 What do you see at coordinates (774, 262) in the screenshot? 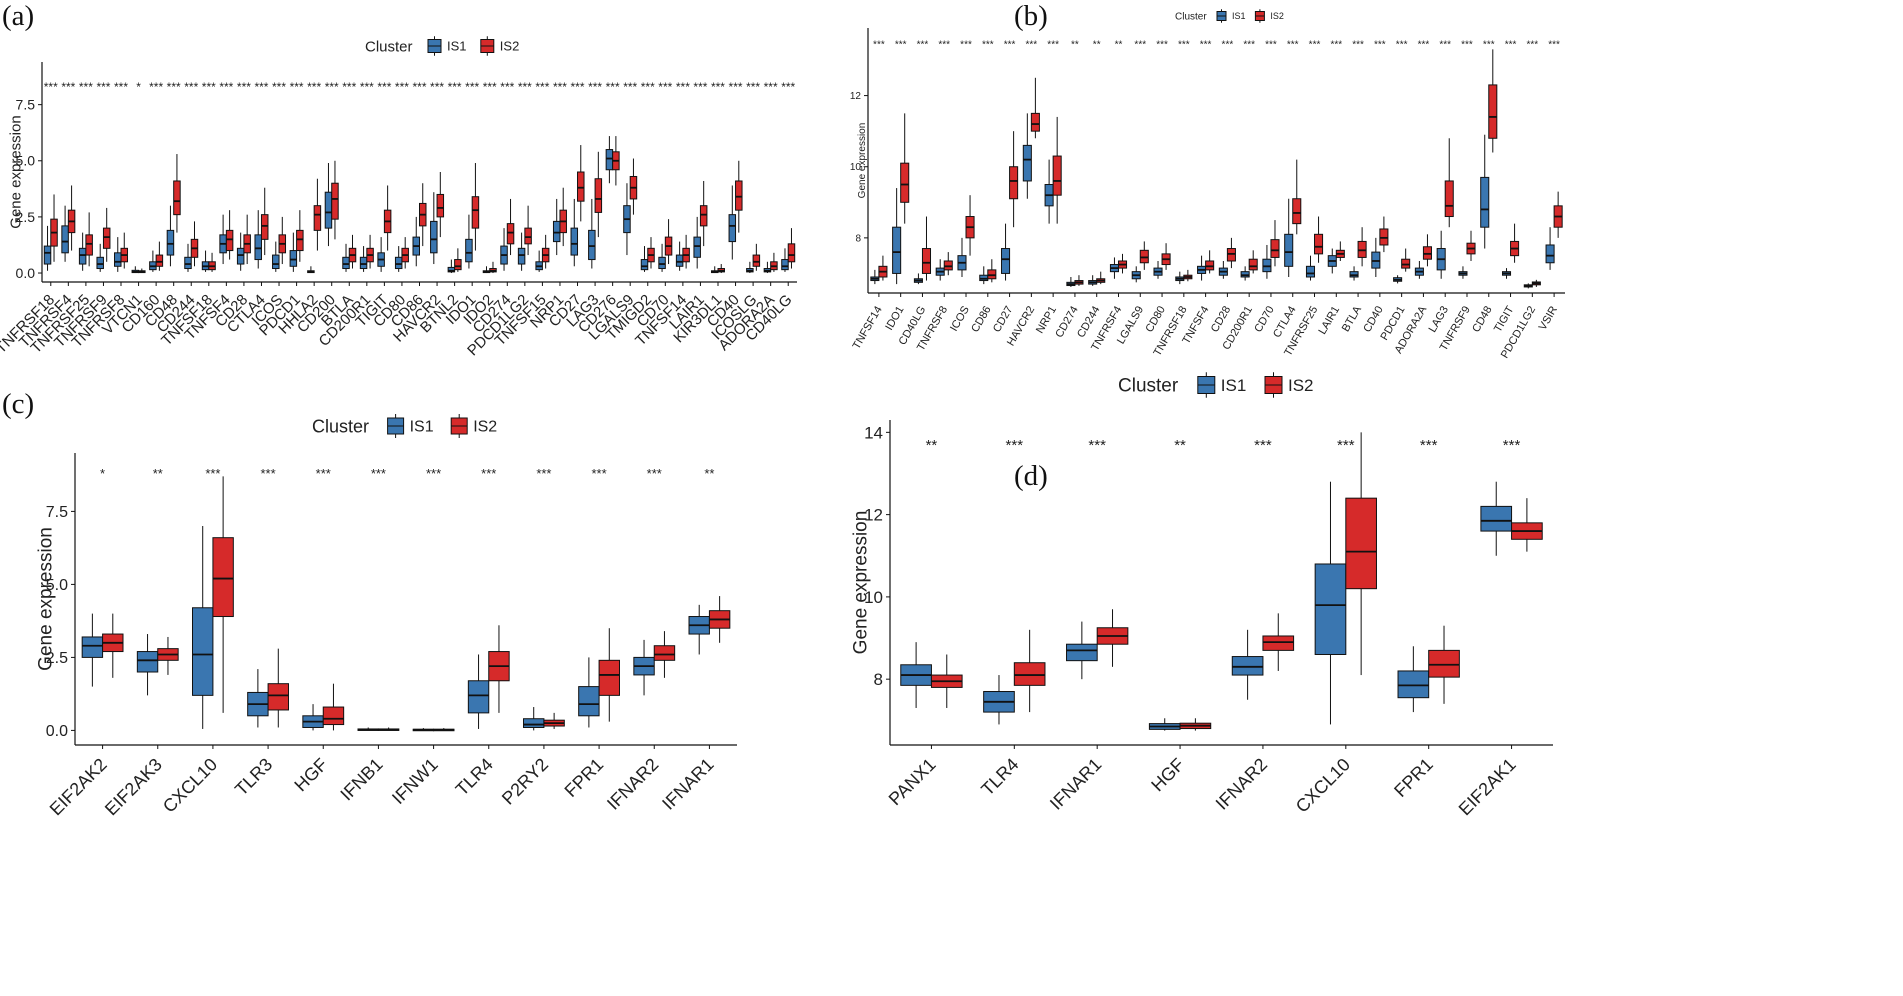
I see `box-is2-adora2a` at bounding box center [774, 262].